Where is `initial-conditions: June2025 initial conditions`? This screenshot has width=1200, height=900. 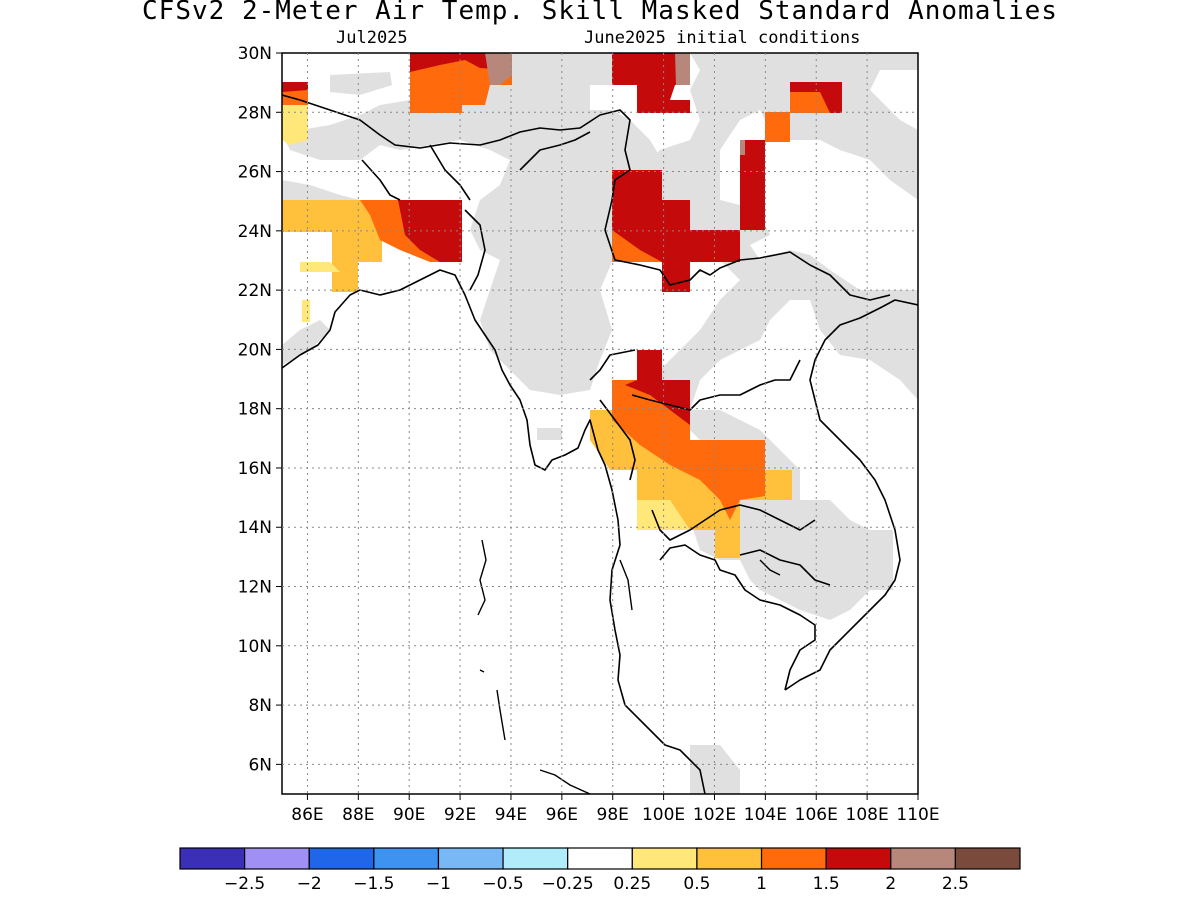 initial-conditions: June2025 initial conditions is located at coordinates (722, 38).